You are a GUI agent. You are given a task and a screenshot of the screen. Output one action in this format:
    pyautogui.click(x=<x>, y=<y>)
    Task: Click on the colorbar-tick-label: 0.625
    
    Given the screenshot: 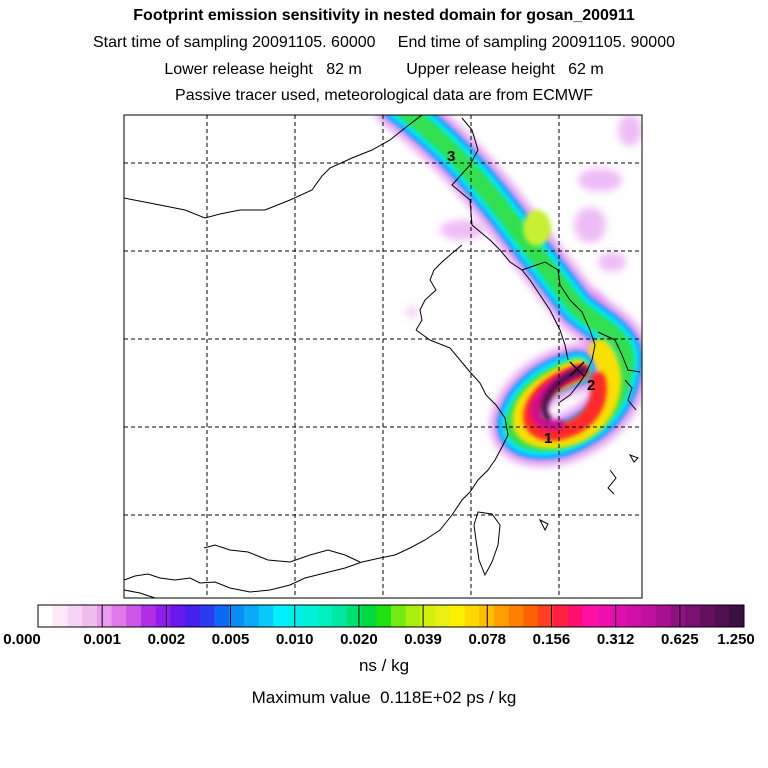 What is the action you would take?
    pyautogui.click(x=680, y=639)
    